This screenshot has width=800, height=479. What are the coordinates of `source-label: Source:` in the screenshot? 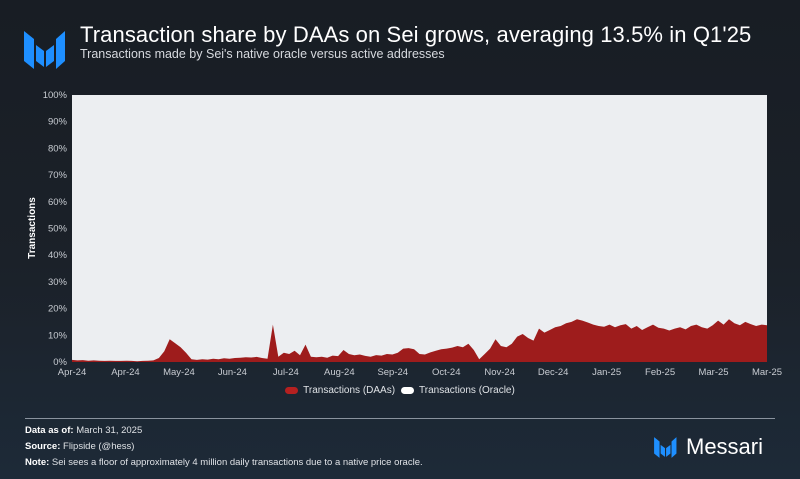 It's located at (43, 446).